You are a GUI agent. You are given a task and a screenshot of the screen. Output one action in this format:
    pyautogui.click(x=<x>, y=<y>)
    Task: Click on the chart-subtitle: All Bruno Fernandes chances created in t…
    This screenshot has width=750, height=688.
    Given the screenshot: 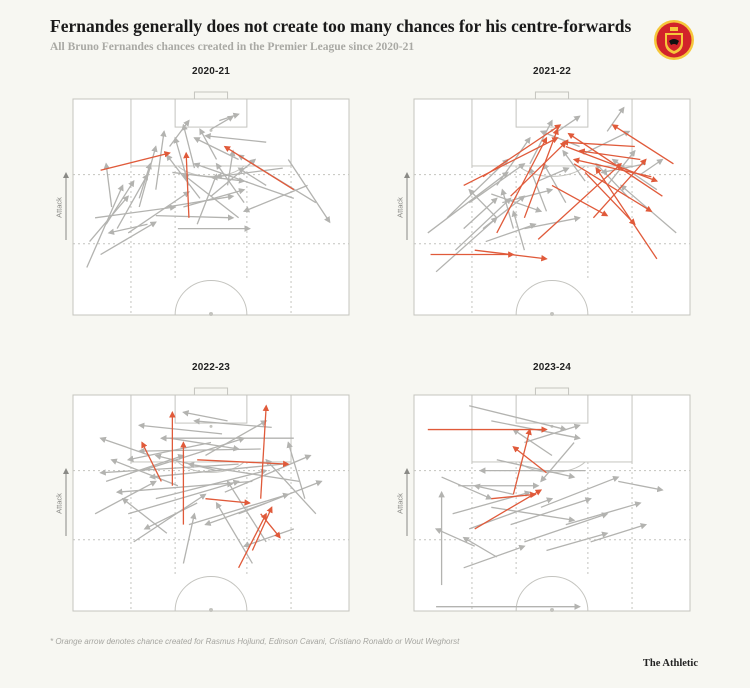 What is the action you would take?
    pyautogui.click(x=232, y=47)
    